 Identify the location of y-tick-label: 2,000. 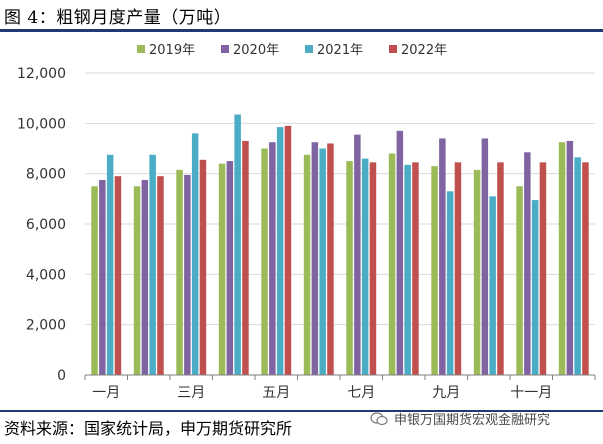
(46, 326).